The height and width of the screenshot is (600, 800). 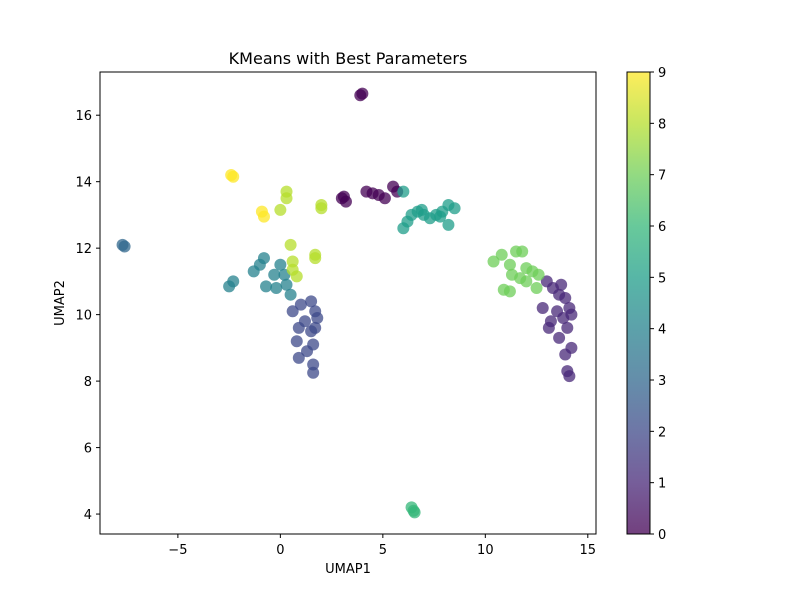 I want to click on x-tick-label: 0, so click(x=280, y=550).